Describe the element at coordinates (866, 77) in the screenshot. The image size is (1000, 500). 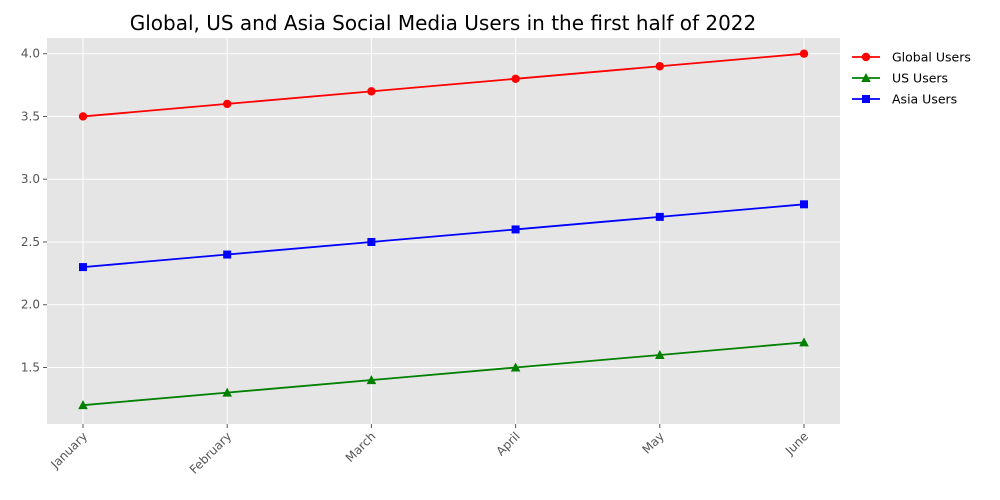
I see `legend-marker-us-users` at that location.